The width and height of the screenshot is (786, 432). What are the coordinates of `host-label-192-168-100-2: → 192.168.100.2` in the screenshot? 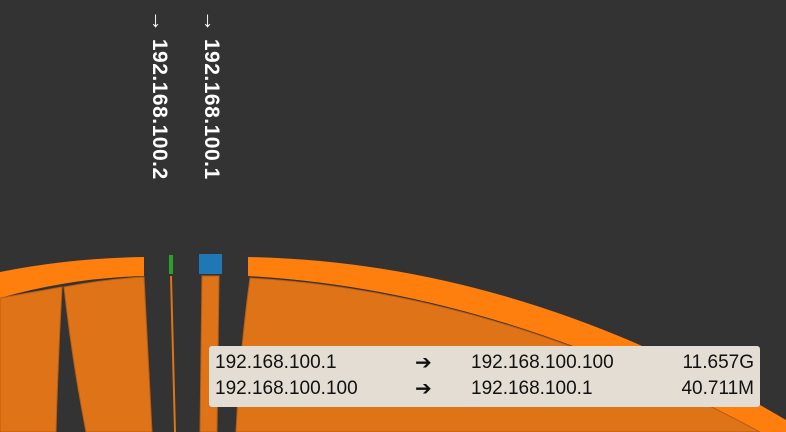 It's located at (159, 95).